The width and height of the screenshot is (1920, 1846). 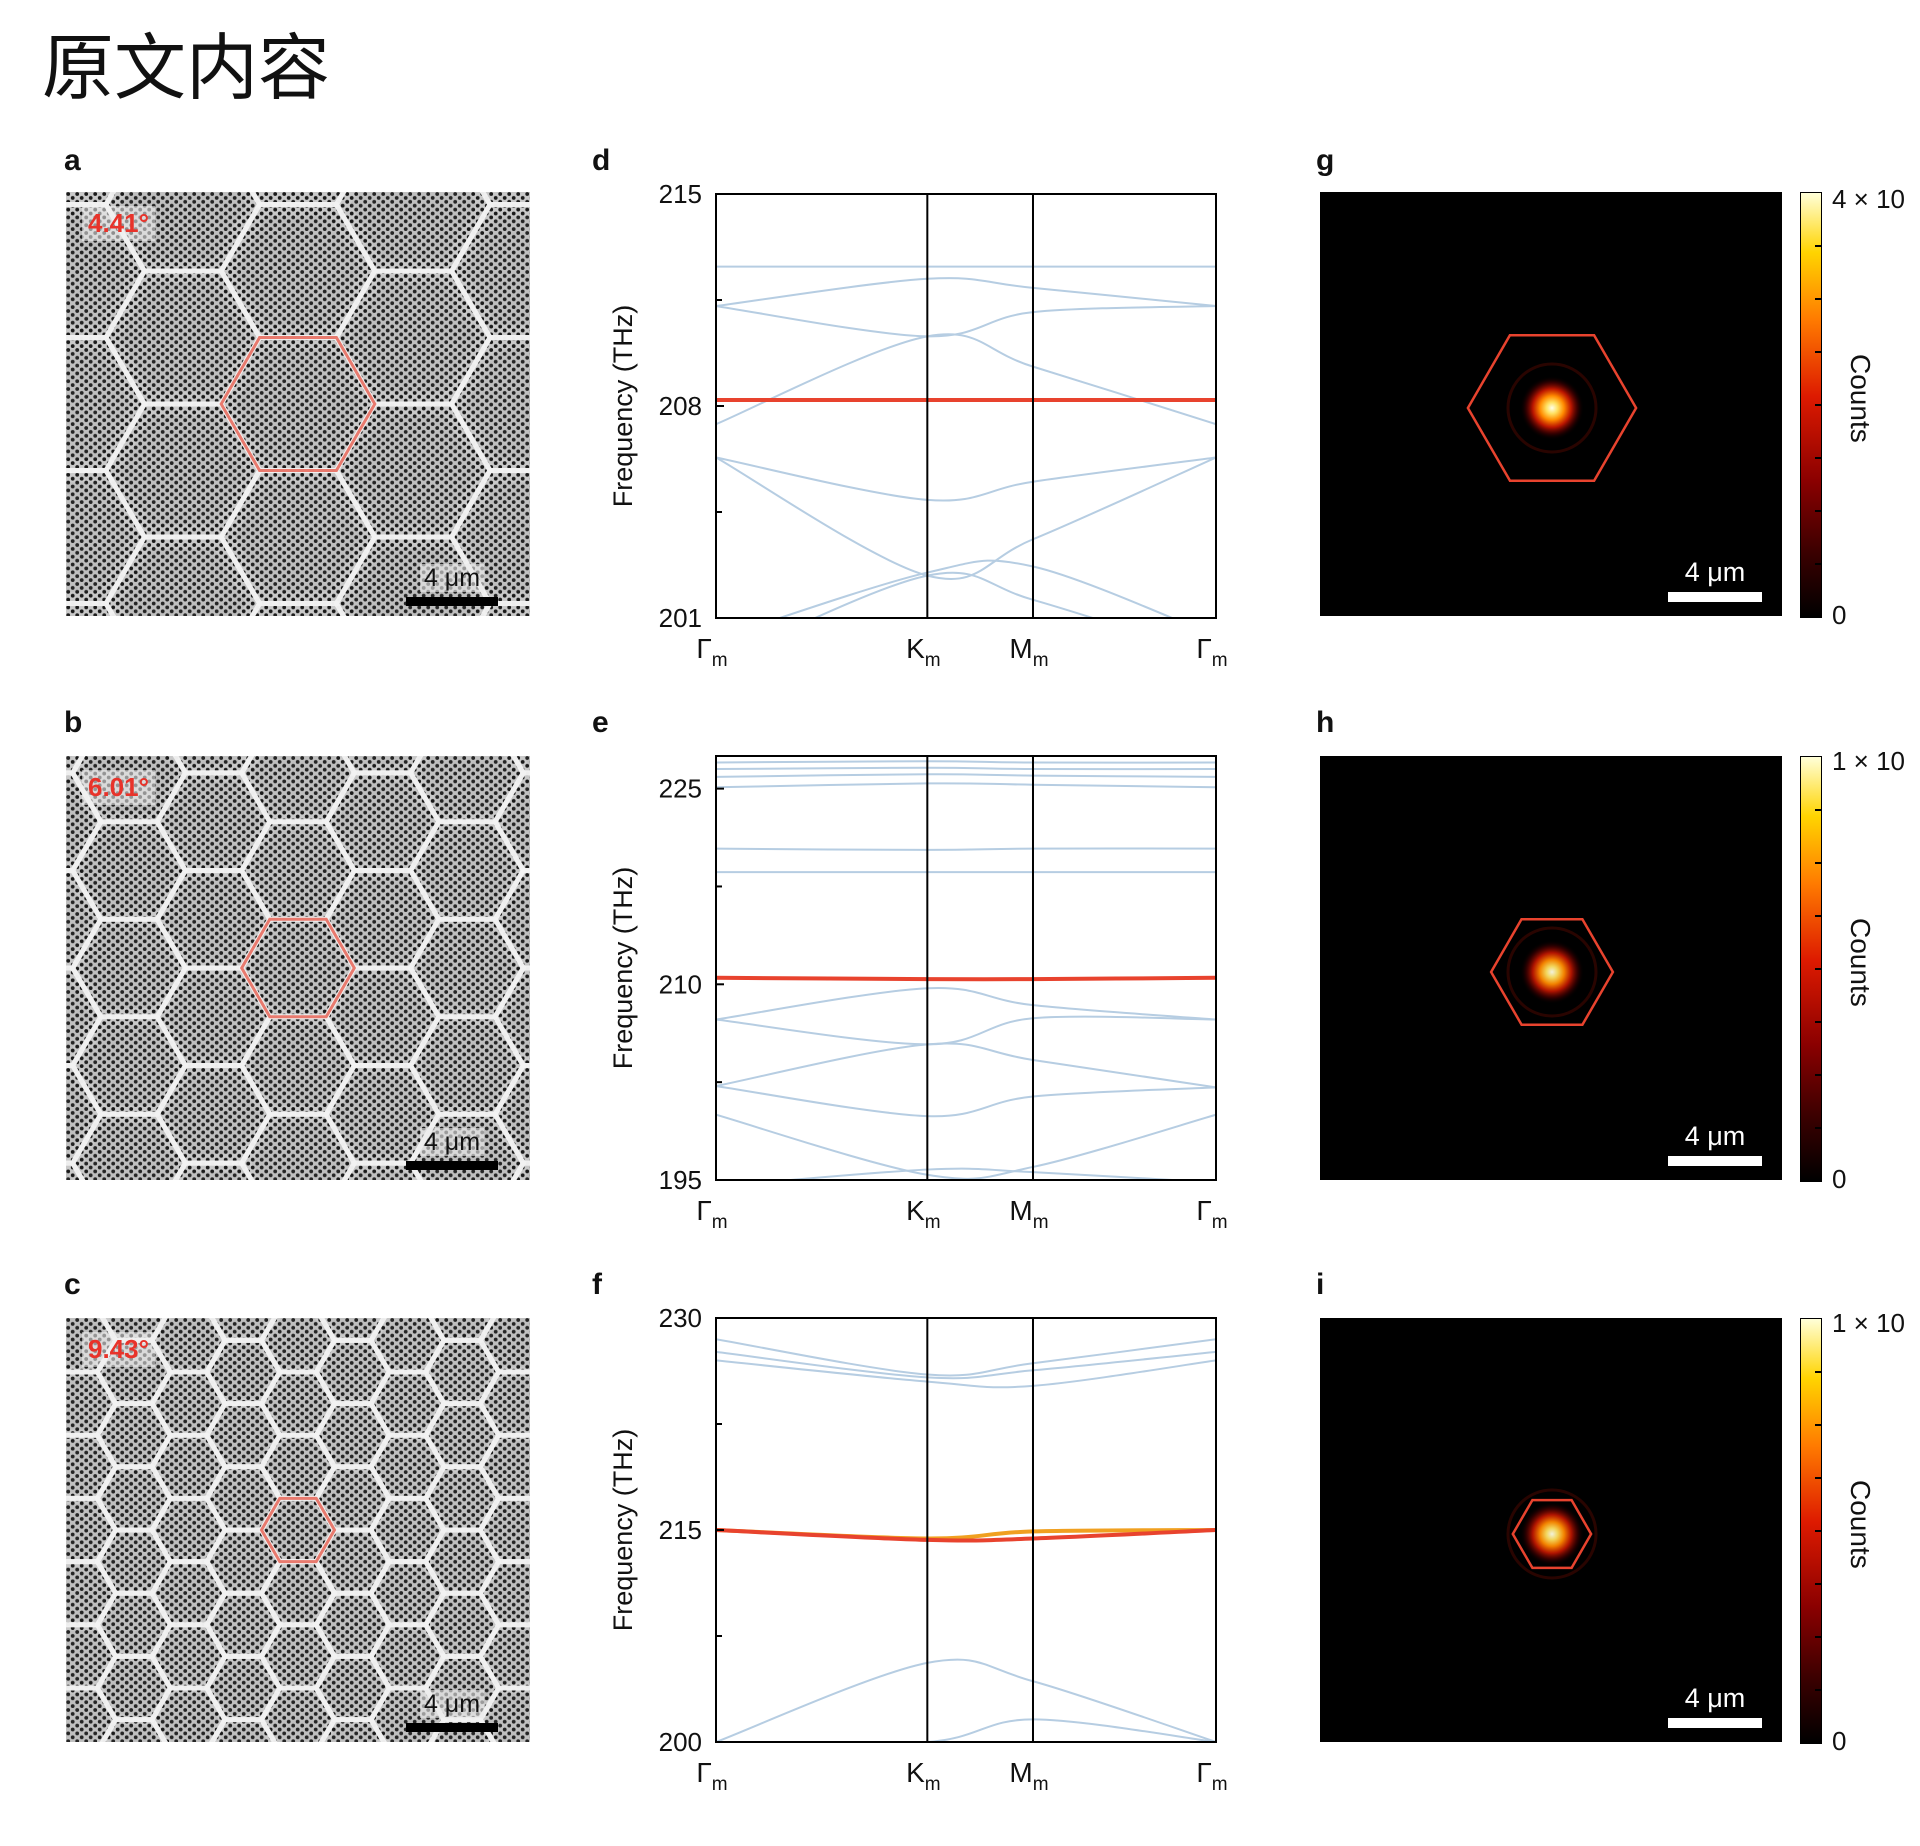 I want to click on y-tick-label: 215, so click(x=680, y=194).